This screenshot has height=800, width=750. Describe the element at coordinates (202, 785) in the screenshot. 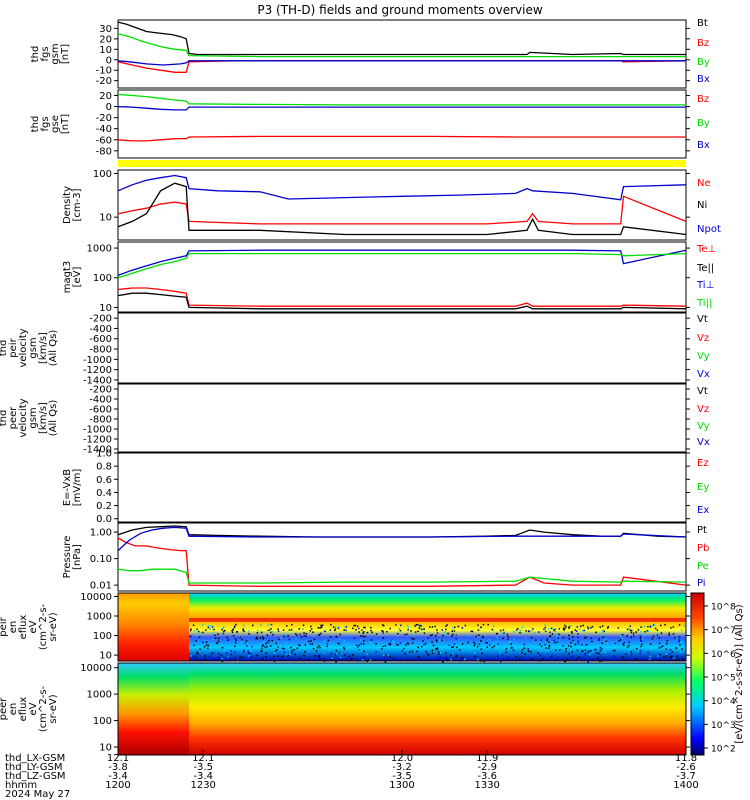

I see `x-tick-value: 1230` at that location.